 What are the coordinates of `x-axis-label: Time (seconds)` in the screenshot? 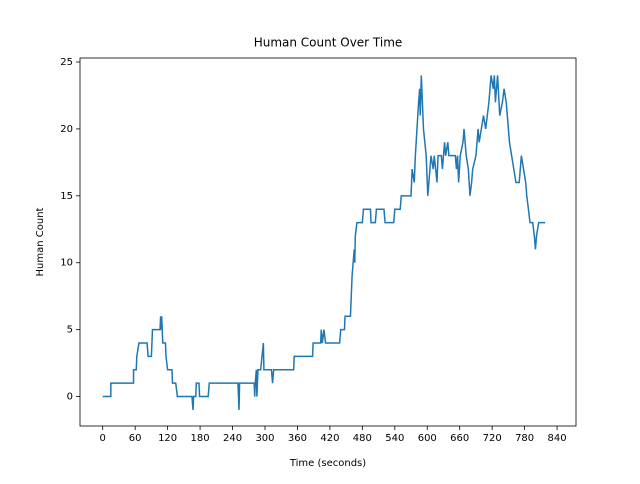 It's located at (327, 463).